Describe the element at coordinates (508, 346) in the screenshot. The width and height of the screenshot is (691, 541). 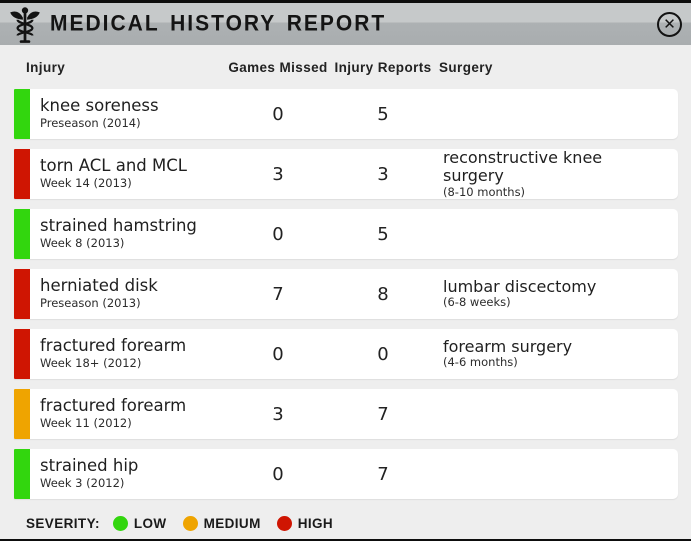
I see `surgery-name: forearm surgery` at that location.